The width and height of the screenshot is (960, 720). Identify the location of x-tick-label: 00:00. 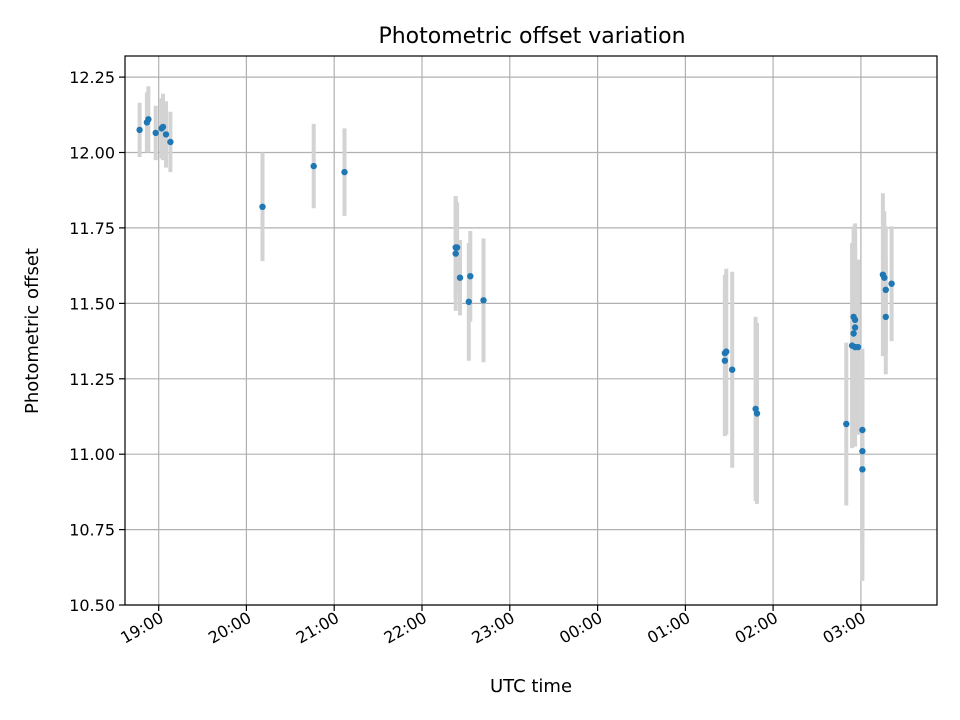
(580, 628).